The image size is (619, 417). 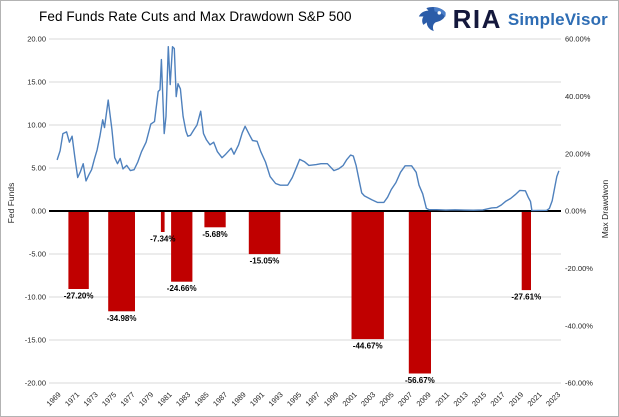 I want to click on right-axis-title: Max Drawdwon, so click(x=605, y=208).